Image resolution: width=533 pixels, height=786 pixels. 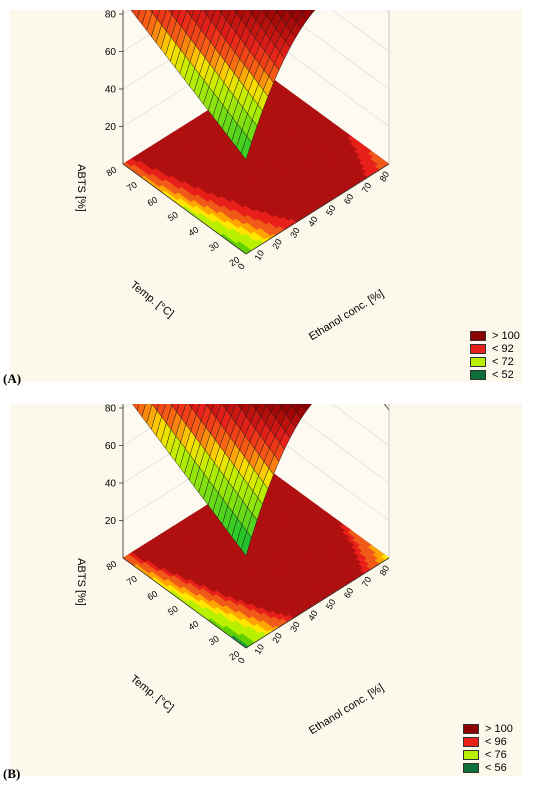 I want to click on z-tick-label-a: 80, so click(x=111, y=15).